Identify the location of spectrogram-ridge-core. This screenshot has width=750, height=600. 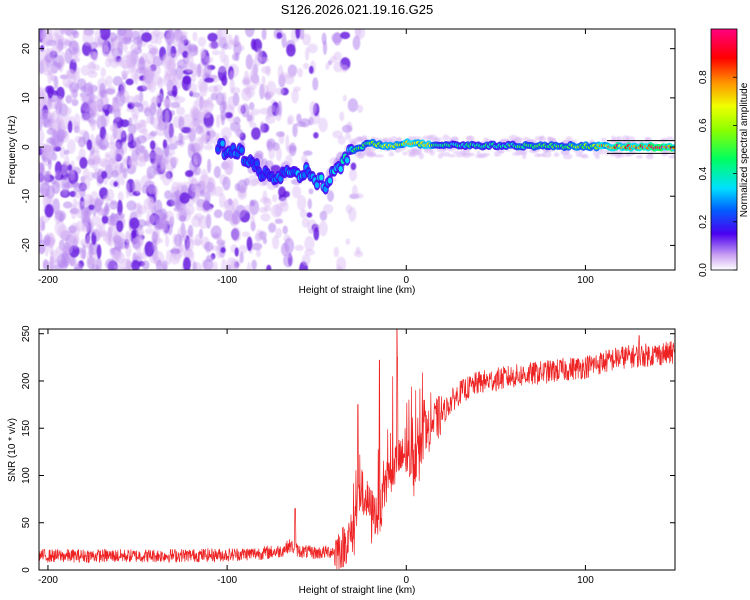
(321, 177).